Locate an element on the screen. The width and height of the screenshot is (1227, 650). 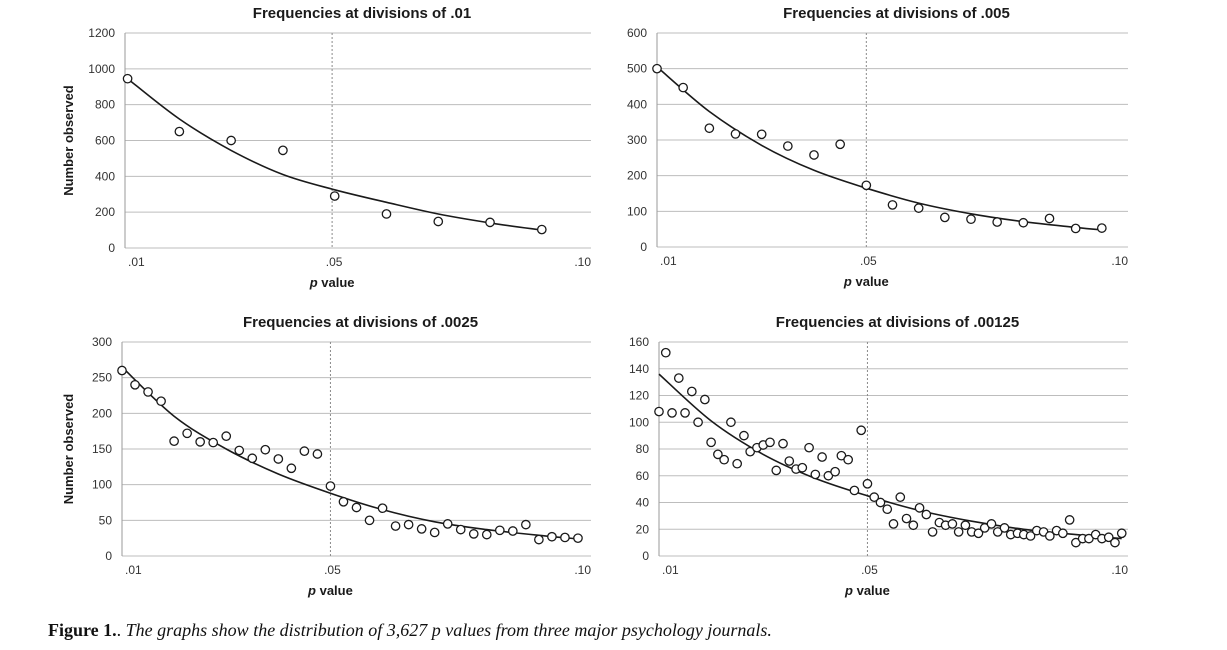
y-tick-label: 160 is located at coordinates (639, 342).